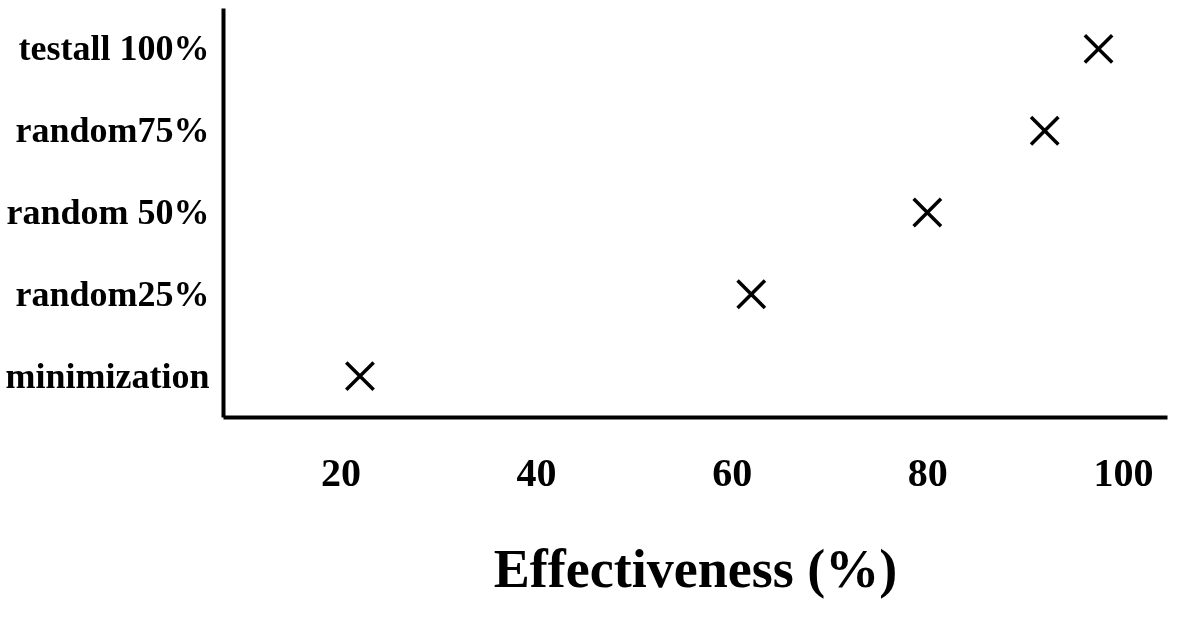 This screenshot has width=1187, height=617. I want to click on x-tick-label: 20, so click(340, 472).